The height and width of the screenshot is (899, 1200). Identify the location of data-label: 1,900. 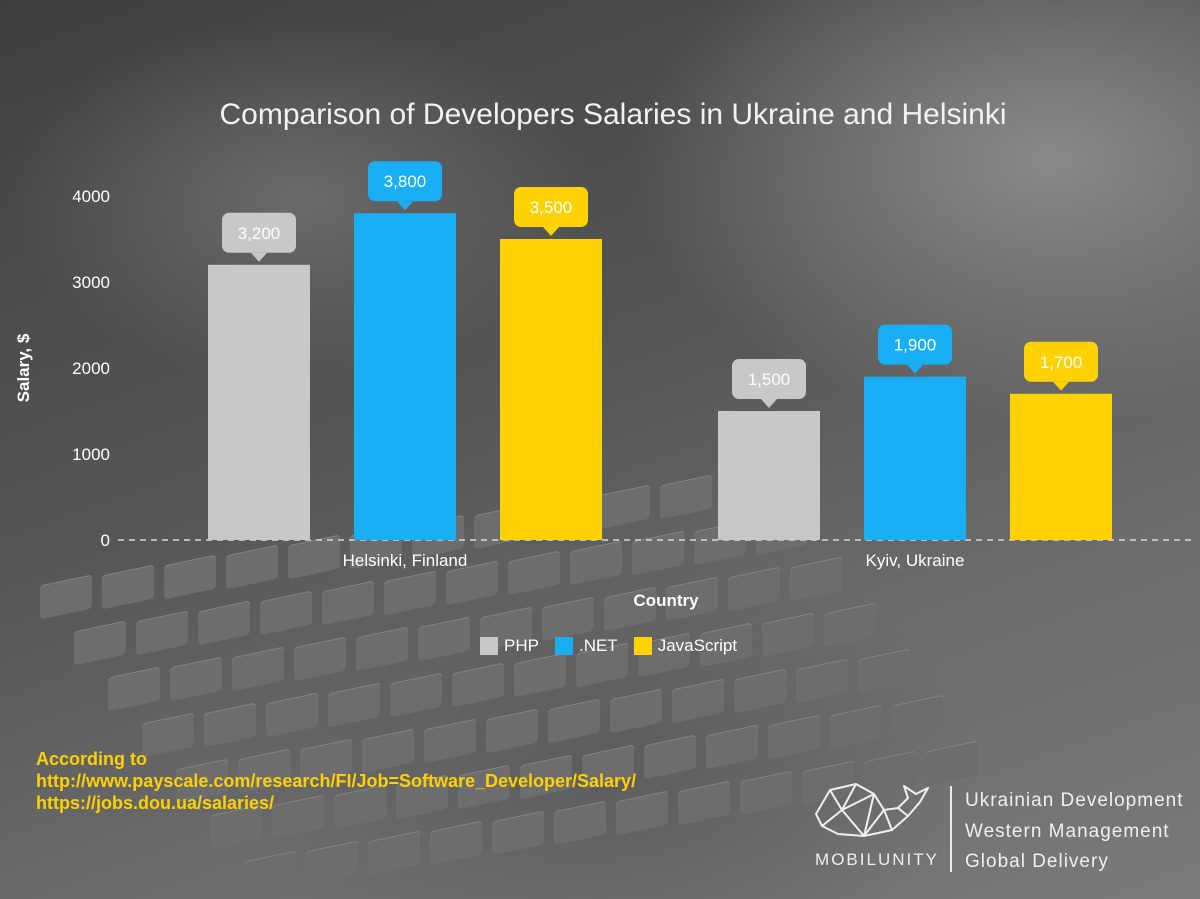
(915, 345).